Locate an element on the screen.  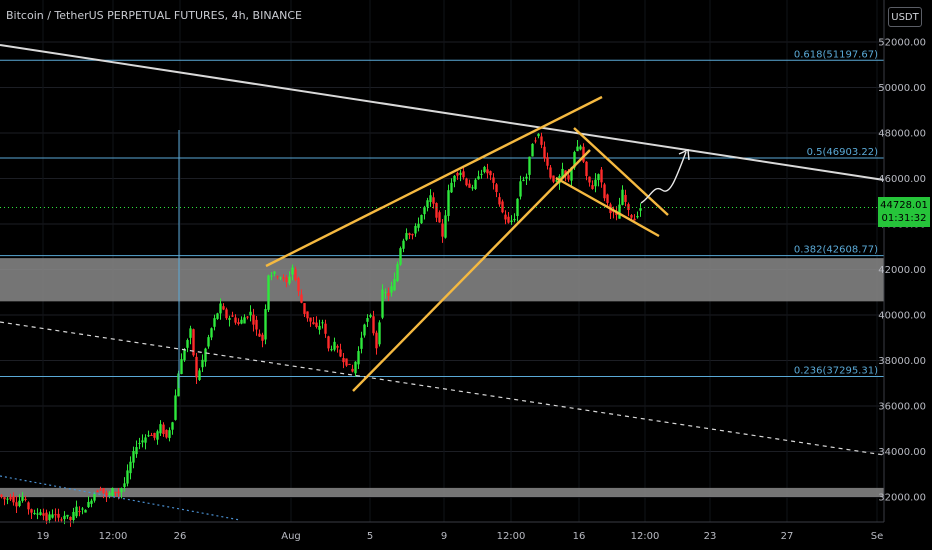
dotted-blue-line is located at coordinates (120, 498).